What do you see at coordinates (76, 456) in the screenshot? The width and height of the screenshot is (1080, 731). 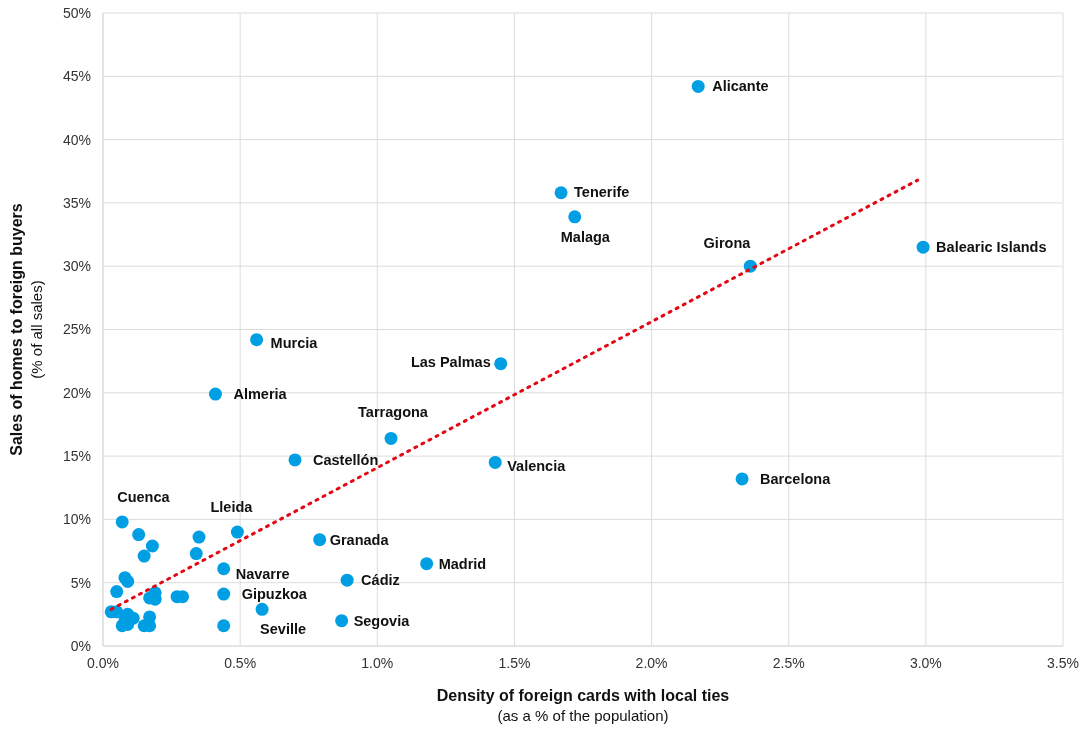 I see `y-tick-label: 15%` at bounding box center [76, 456].